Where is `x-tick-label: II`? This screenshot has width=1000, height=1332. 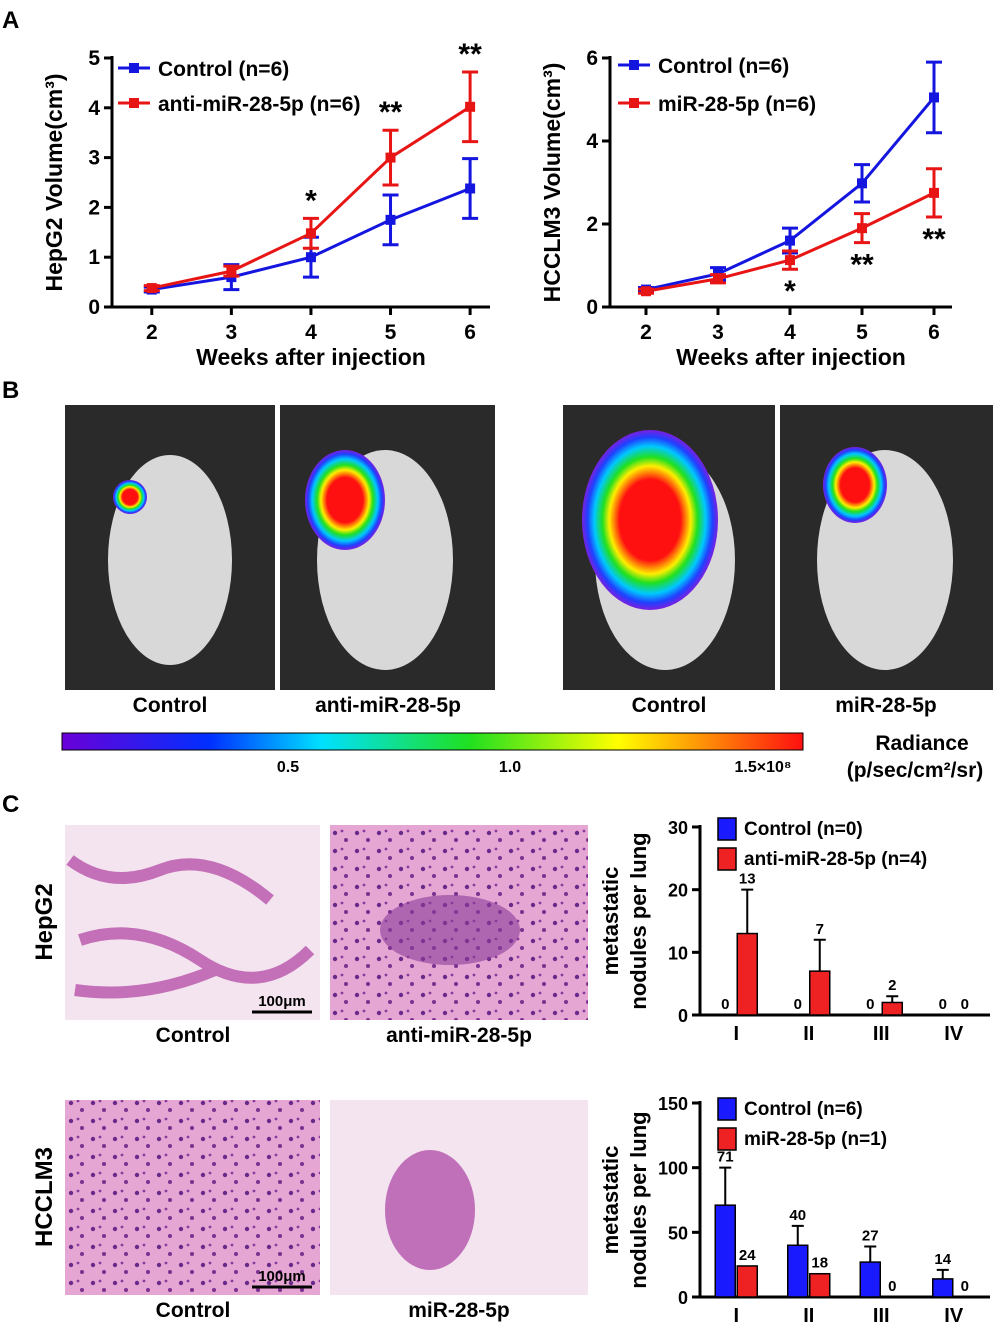
x-tick-label: II is located at coordinates (808, 1034).